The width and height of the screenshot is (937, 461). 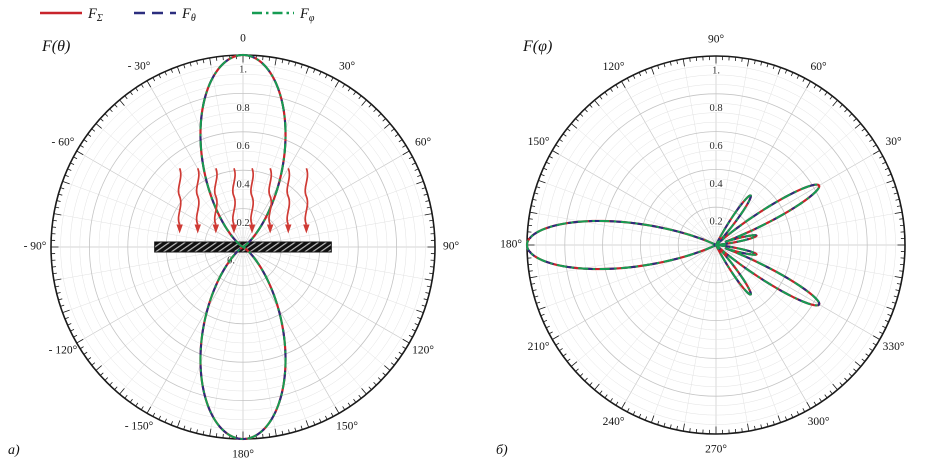 I want to click on legend-label-sub: Σ, so click(x=99, y=18).